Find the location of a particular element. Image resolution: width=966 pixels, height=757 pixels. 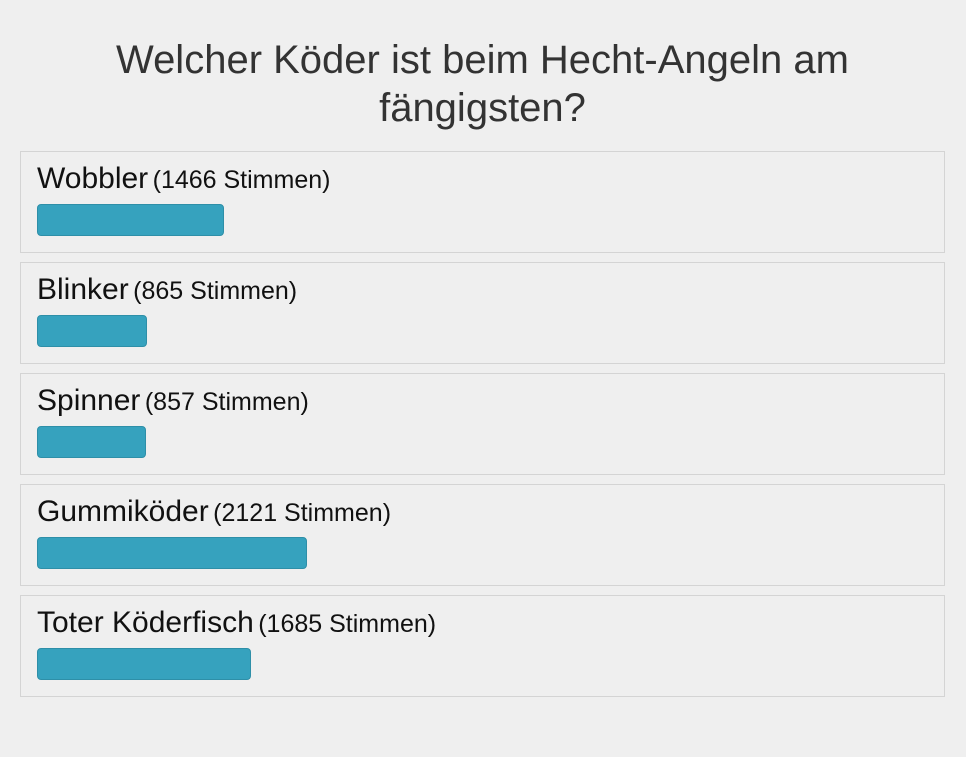

option-label: Blinker is located at coordinates (83, 289).